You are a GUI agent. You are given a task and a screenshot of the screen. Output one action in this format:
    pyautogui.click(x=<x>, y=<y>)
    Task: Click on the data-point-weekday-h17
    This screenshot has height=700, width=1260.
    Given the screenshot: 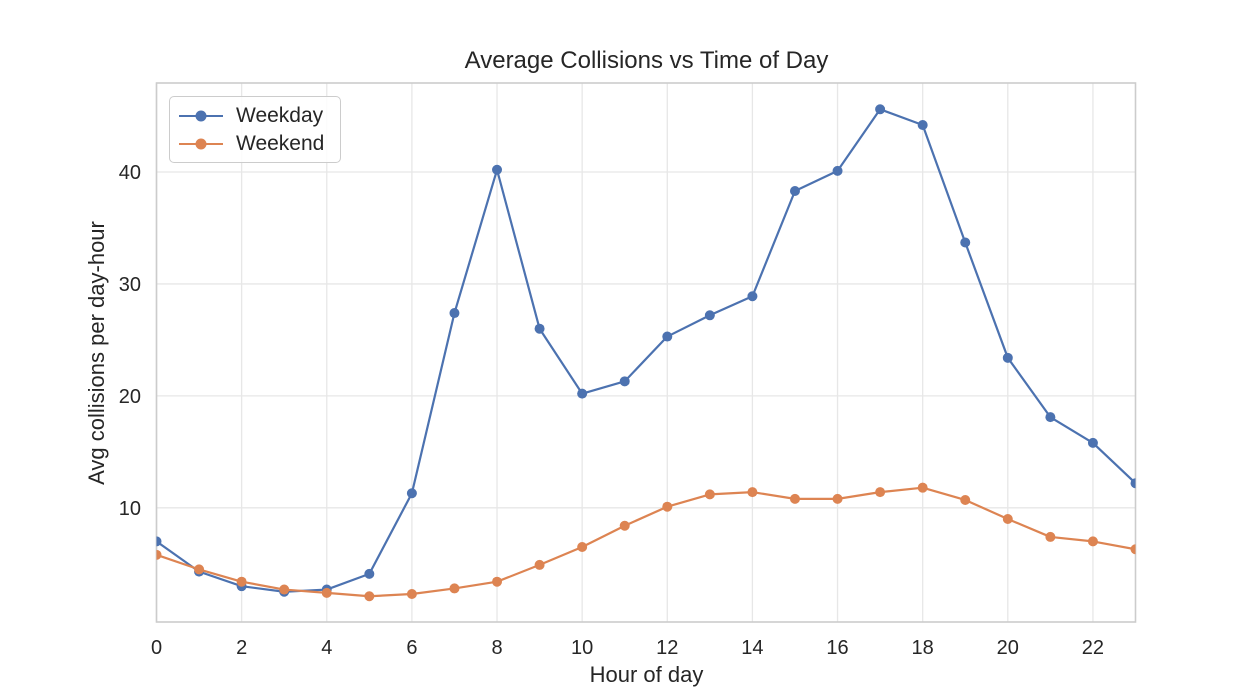 What is the action you would take?
    pyautogui.click(x=880, y=109)
    